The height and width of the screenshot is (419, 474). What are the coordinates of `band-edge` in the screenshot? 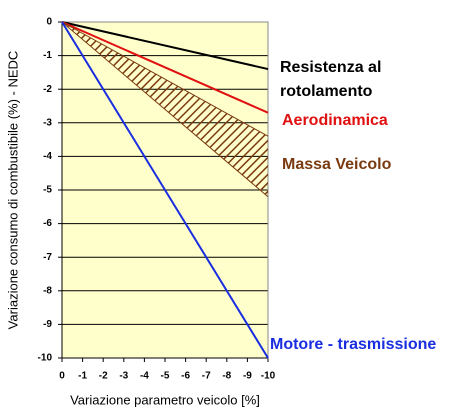 It's located at (165, 79).